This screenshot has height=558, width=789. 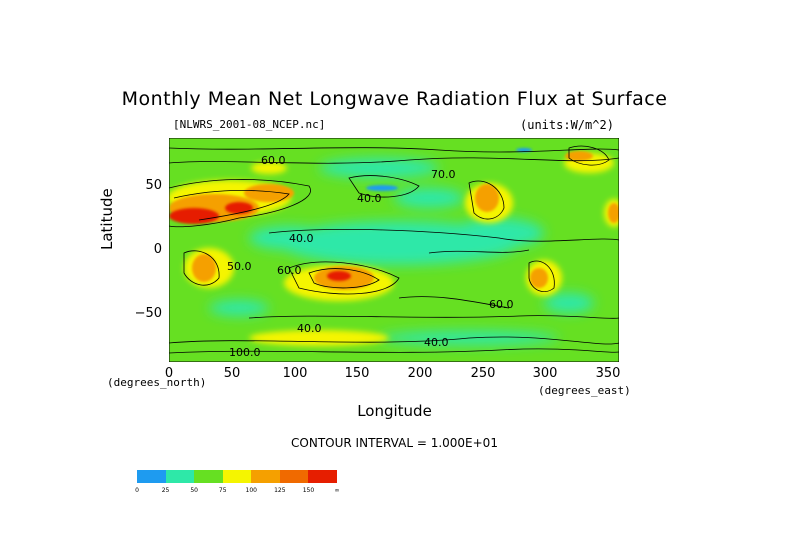 What do you see at coordinates (222, 490) in the screenshot?
I see `colorbar-tick-label: 75` at bounding box center [222, 490].